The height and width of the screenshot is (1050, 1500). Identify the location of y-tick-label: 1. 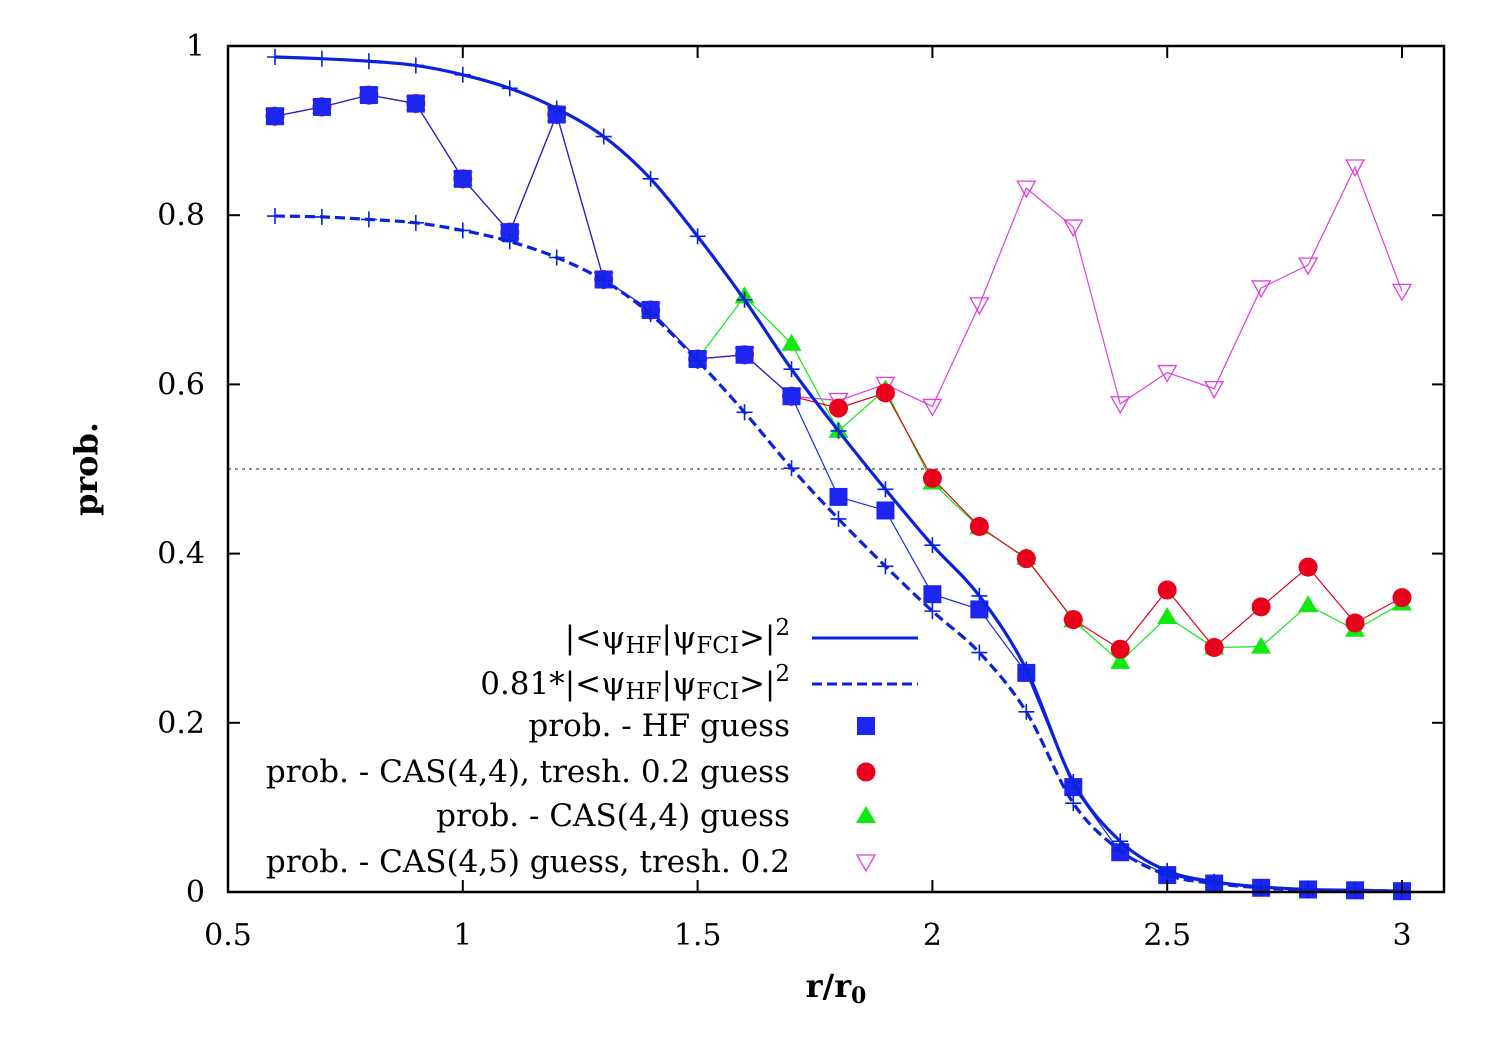
(195, 46).